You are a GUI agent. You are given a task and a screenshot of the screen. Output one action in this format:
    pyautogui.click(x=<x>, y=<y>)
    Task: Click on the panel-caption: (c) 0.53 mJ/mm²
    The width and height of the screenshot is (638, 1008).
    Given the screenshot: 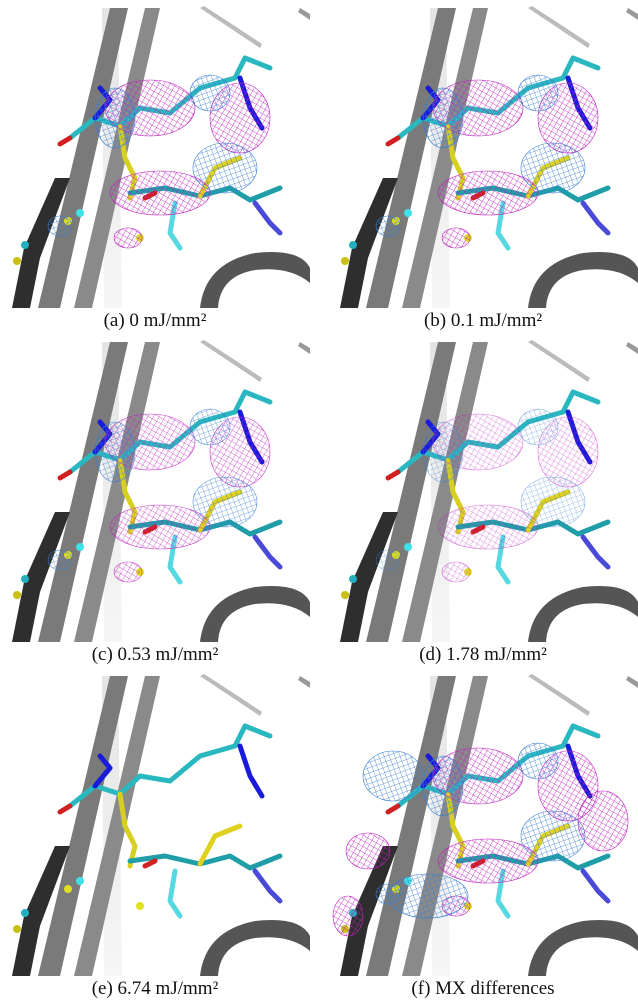 What is the action you would take?
    pyautogui.click(x=155, y=654)
    